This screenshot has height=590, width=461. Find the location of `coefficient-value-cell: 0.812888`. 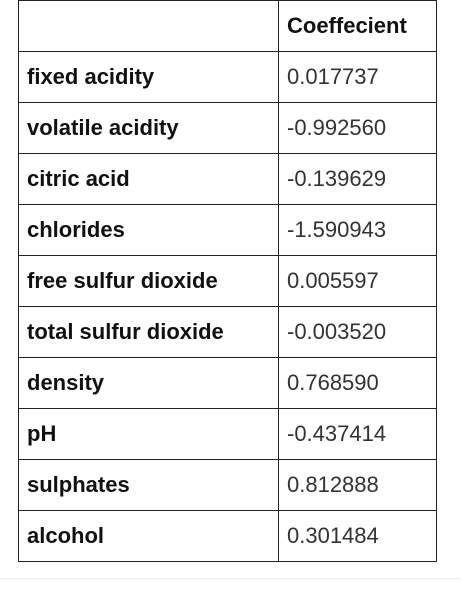

coefficient-value-cell: 0.812888 is located at coordinates (357, 485).